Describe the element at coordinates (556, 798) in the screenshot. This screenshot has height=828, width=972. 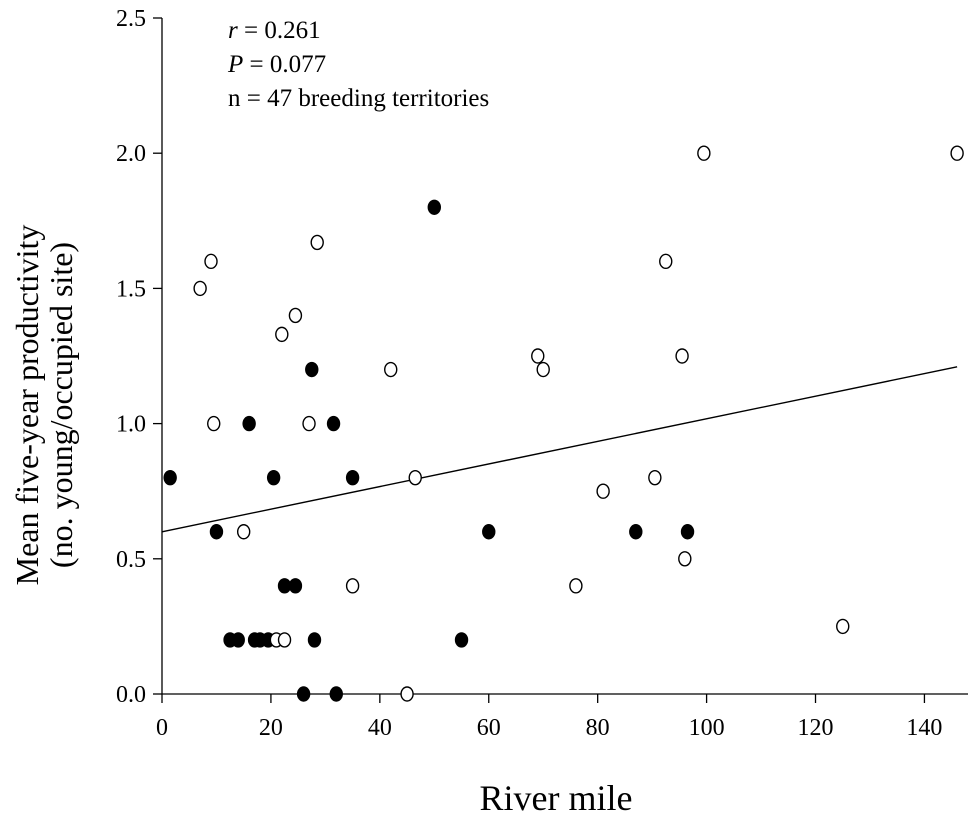
I see `x-axis-title: River mile` at that location.